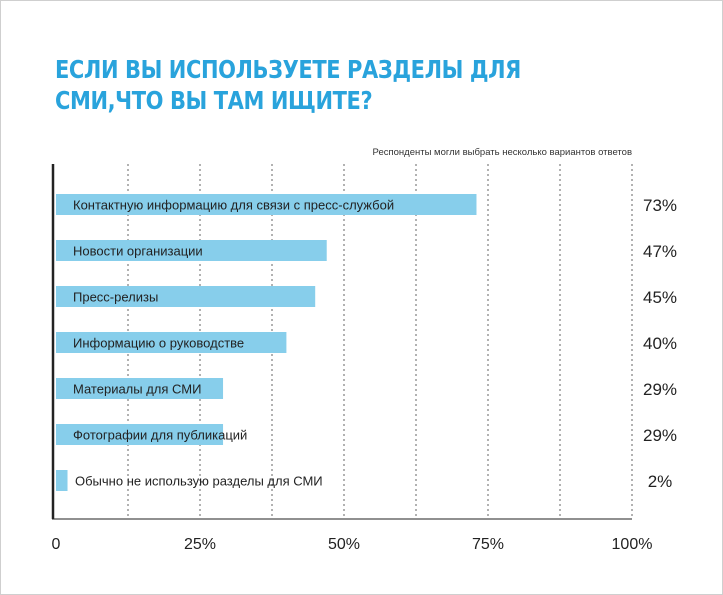 The image size is (723, 595). What do you see at coordinates (200, 544) in the screenshot?
I see `x-tick-label: 25%` at bounding box center [200, 544].